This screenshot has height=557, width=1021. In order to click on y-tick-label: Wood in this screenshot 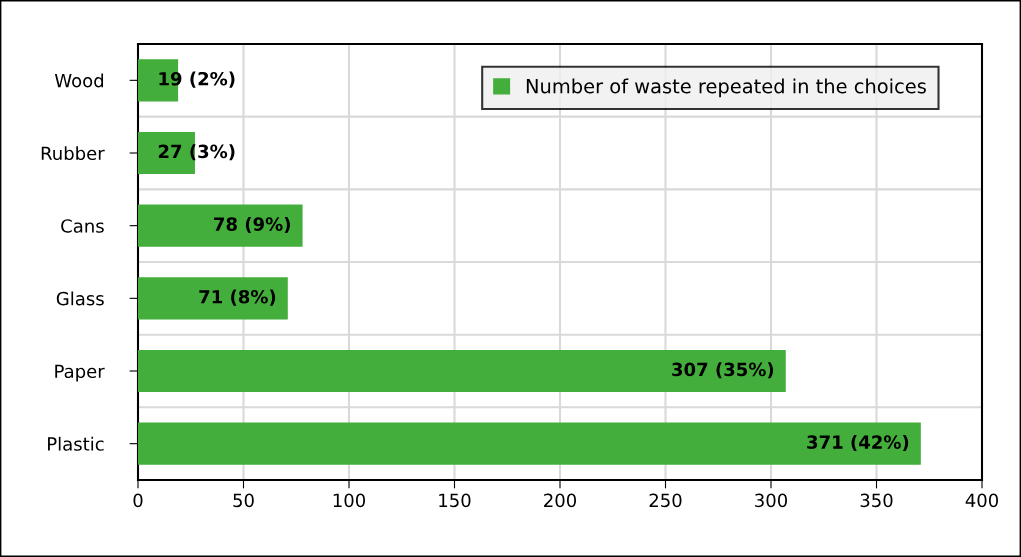, I will do `click(79, 80)`.